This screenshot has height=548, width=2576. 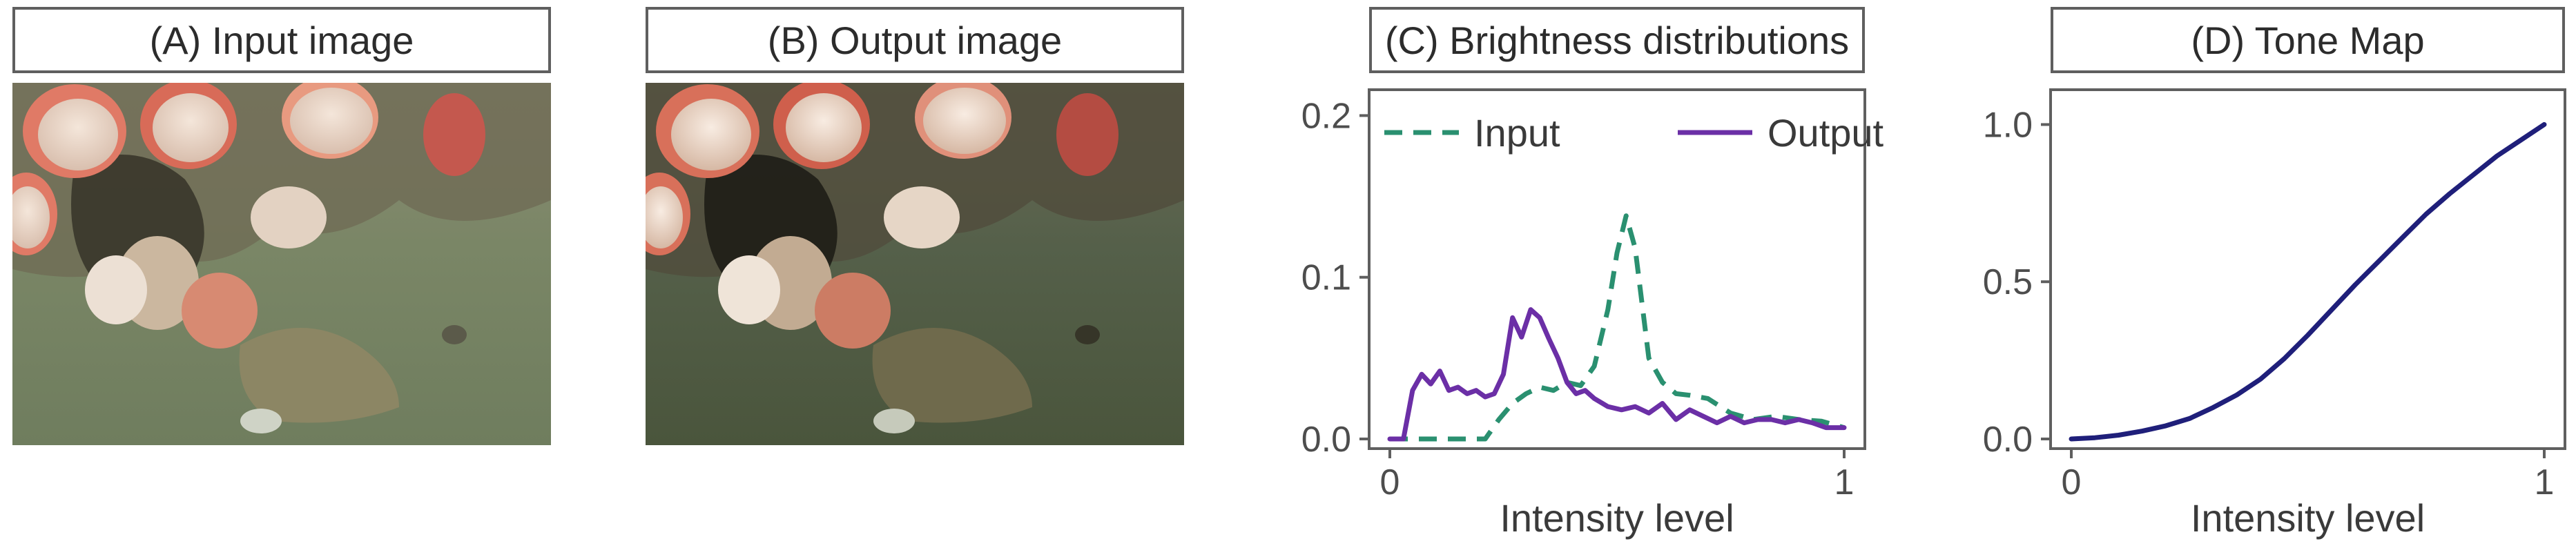 I want to click on legend-label: Output, so click(x=1826, y=133).